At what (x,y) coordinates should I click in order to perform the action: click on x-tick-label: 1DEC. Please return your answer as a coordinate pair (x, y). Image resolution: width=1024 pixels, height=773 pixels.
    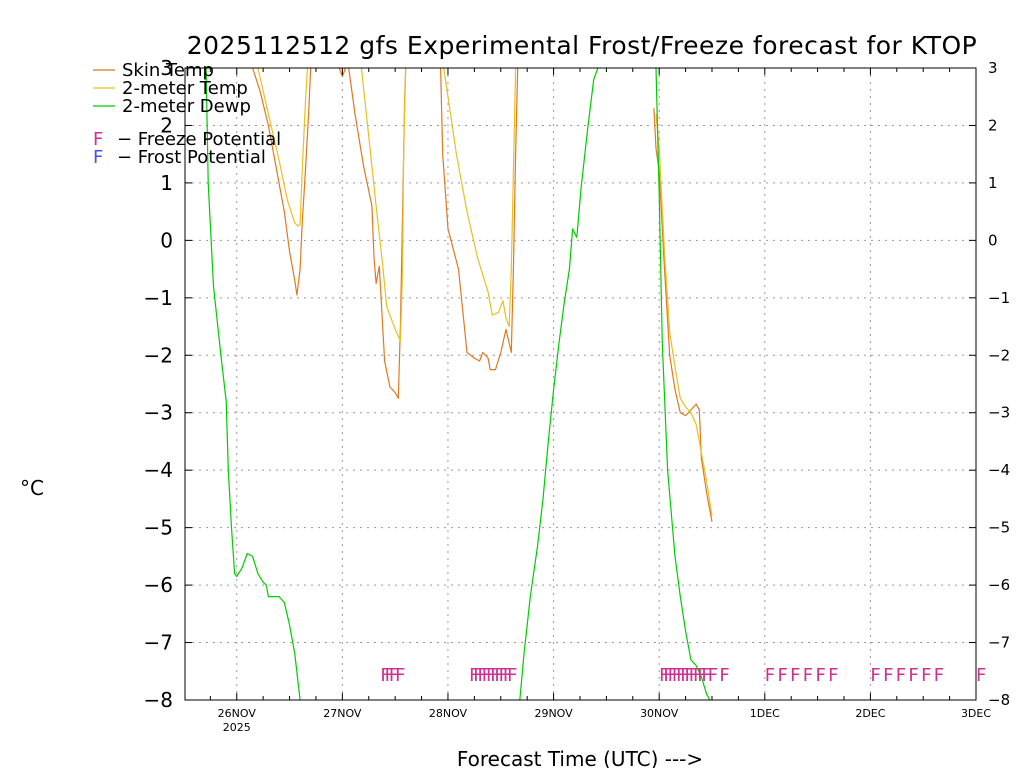
    Looking at the image, I should click on (765, 713).